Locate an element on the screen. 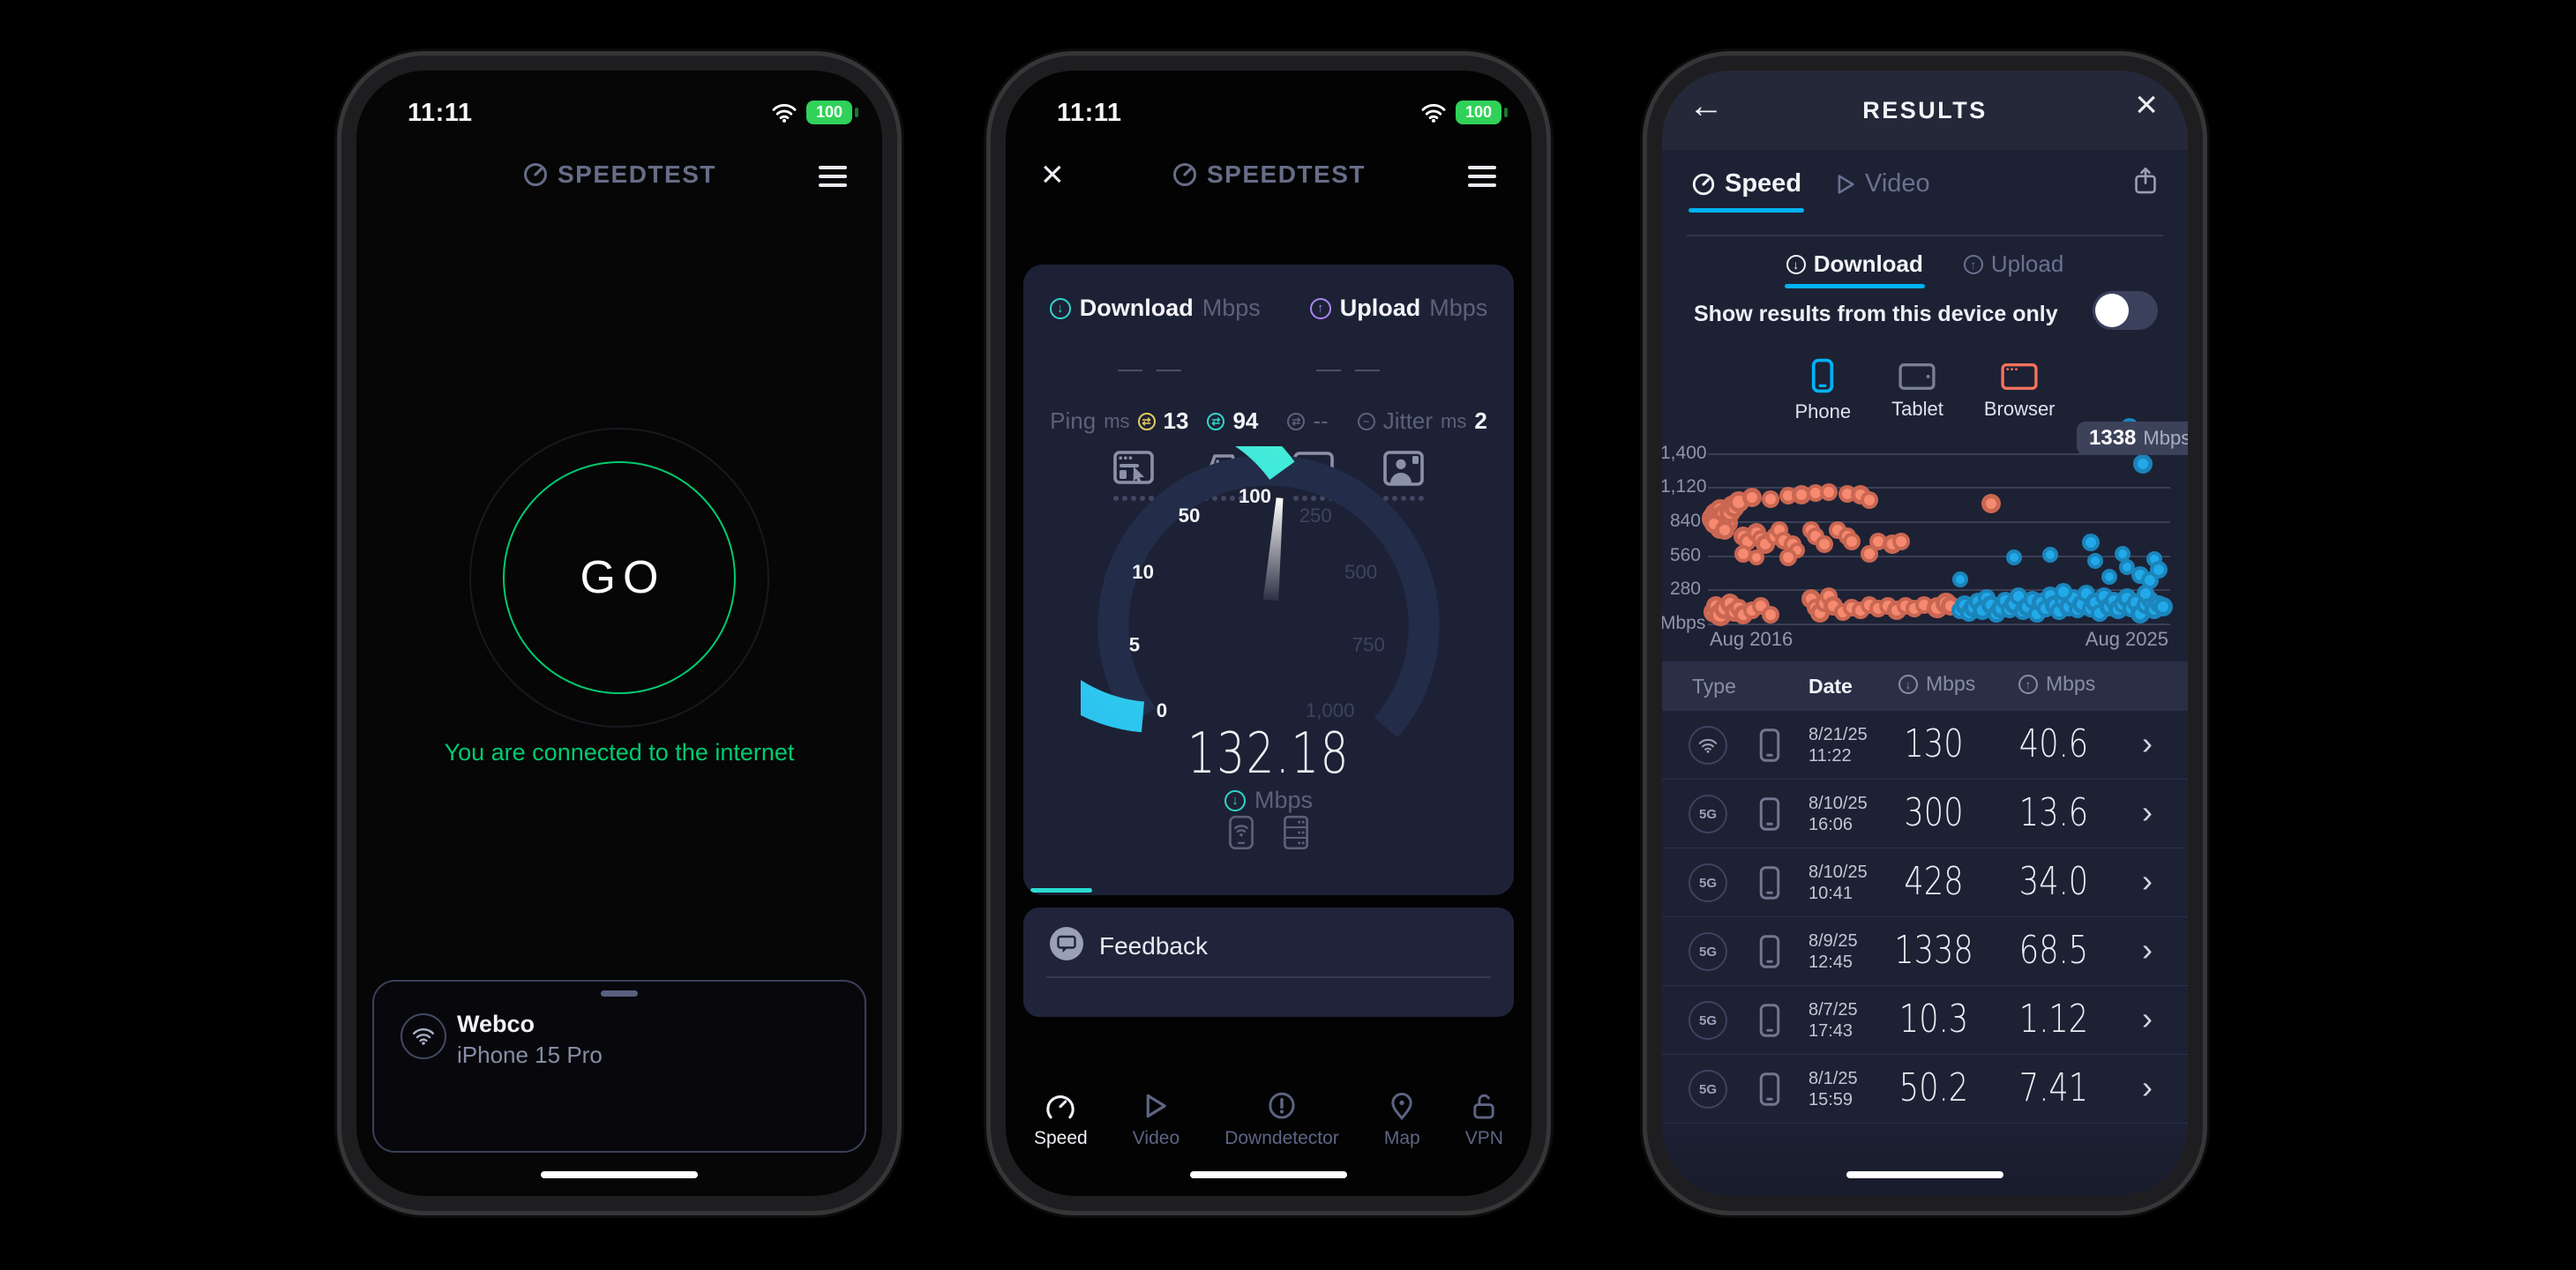  current-speed-unit-row: ↓ Mbps is located at coordinates (1268, 800).